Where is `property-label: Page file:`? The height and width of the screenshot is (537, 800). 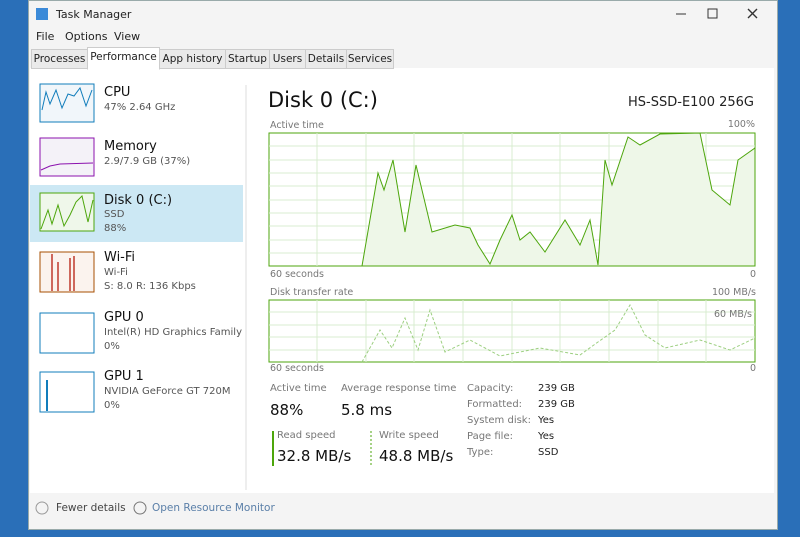
property-label: Page file: is located at coordinates (490, 436).